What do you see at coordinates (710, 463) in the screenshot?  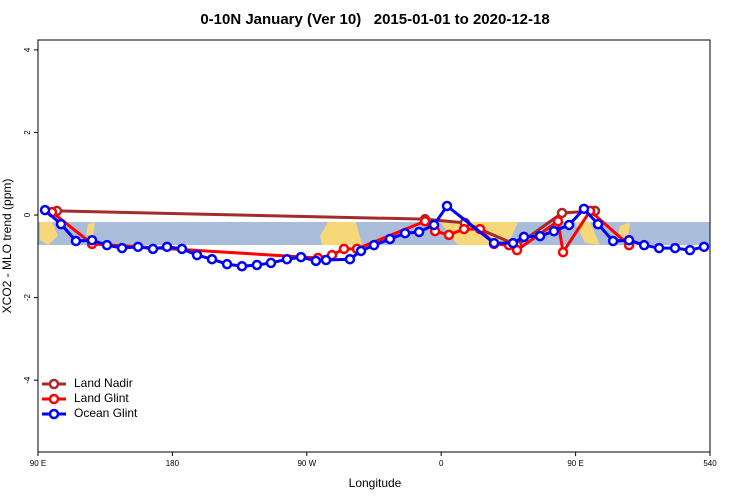 I see `x-tick-label: 540` at bounding box center [710, 463].